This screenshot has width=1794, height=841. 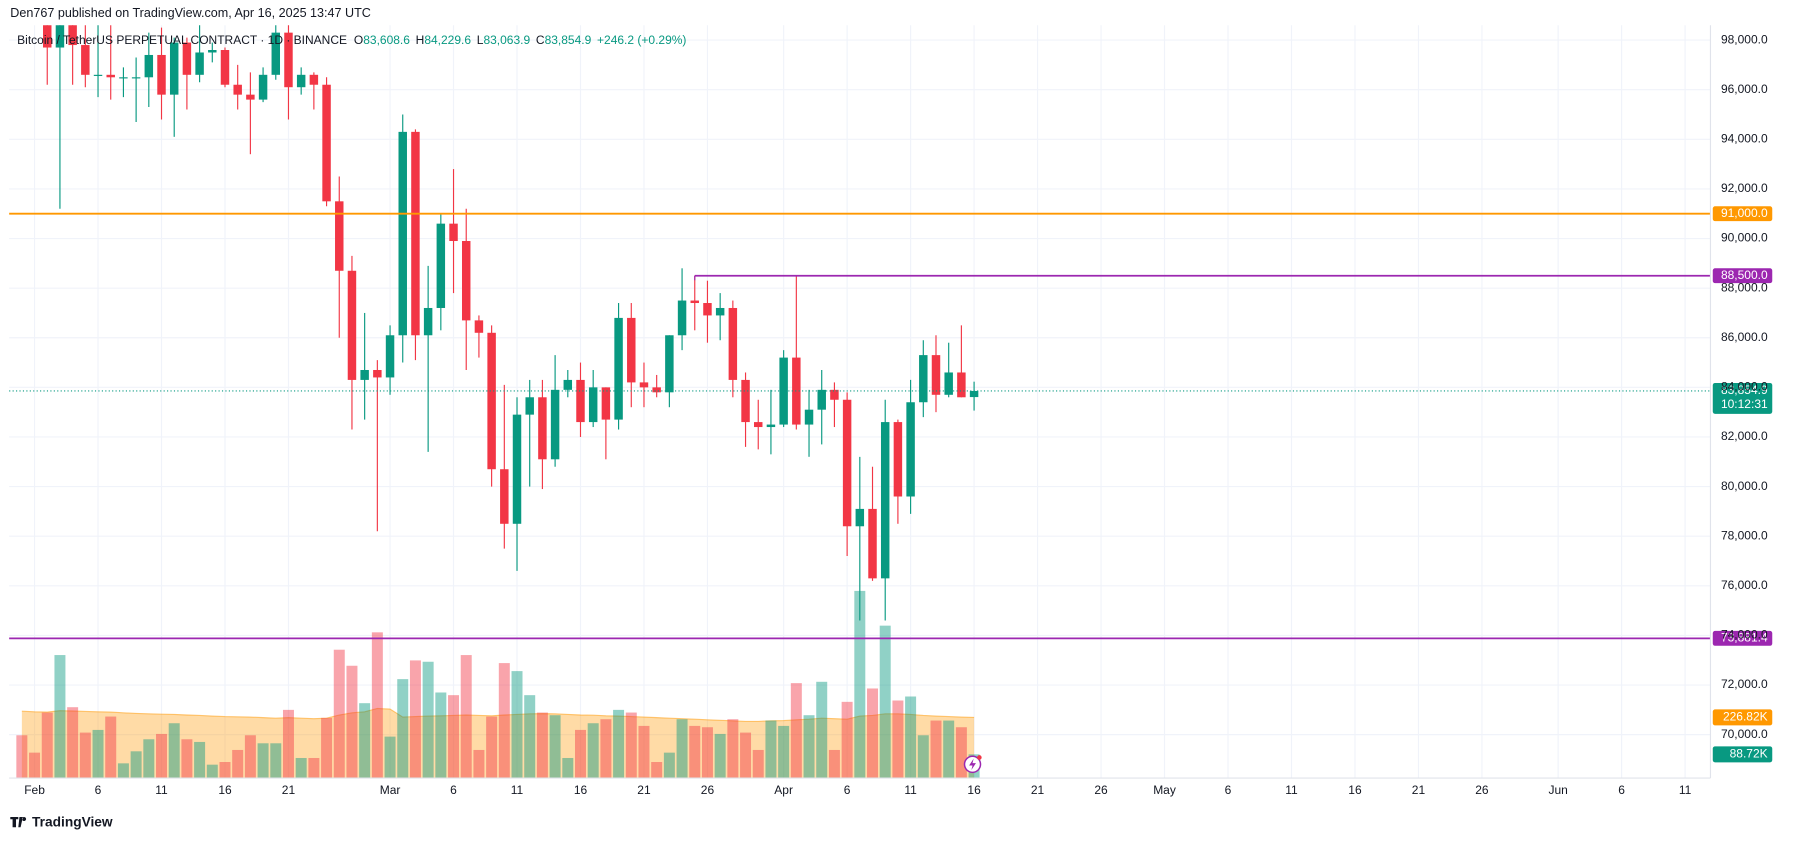 What do you see at coordinates (1744, 138) in the screenshot?
I see `y-tick-label: 94,000.0` at bounding box center [1744, 138].